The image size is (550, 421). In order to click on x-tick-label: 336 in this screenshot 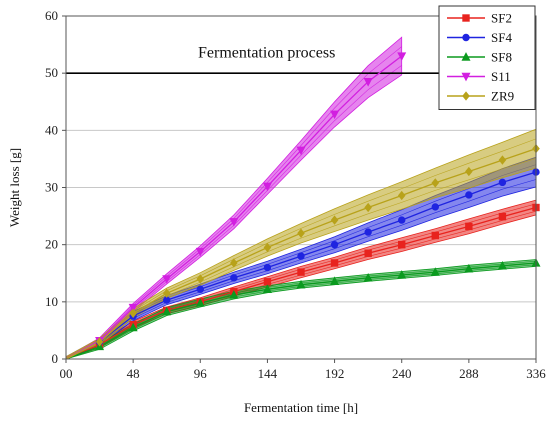, I will do `click(536, 373)`.